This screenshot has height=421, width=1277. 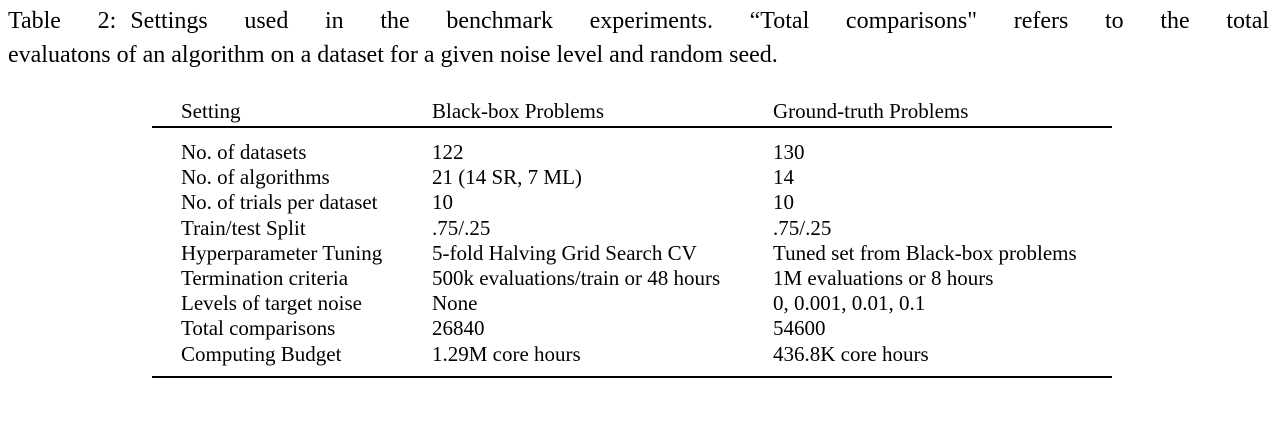 I want to click on cell-setting: Train/test Split, so click(x=243, y=227).